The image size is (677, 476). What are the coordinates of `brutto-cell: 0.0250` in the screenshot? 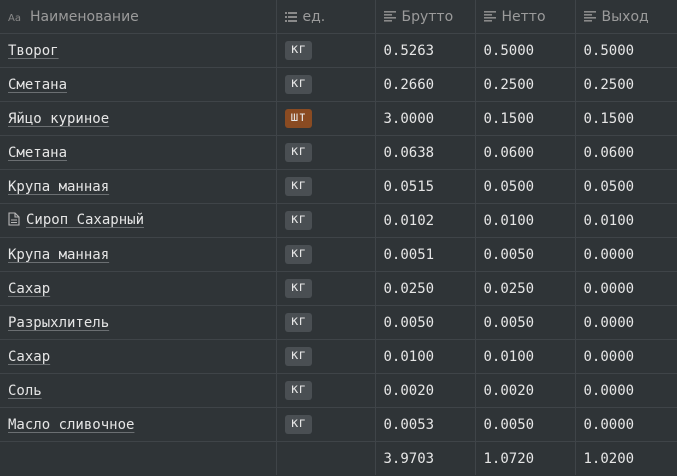 It's located at (425, 288).